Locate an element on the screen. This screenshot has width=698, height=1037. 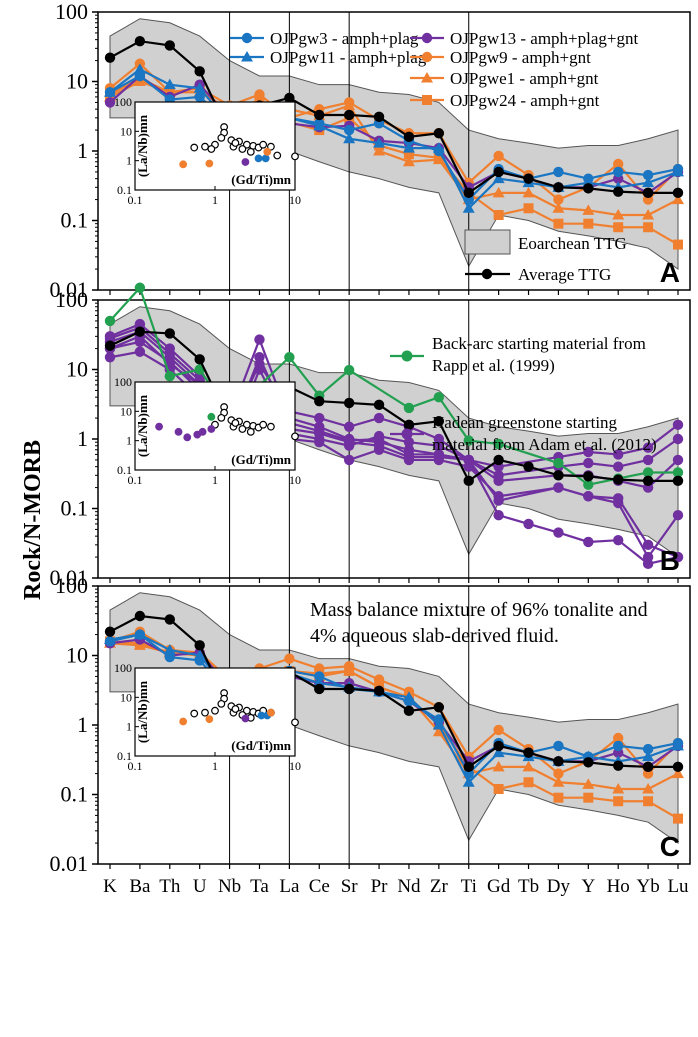
hadean-series-3-point-Zr is located at coordinates (439, 460).